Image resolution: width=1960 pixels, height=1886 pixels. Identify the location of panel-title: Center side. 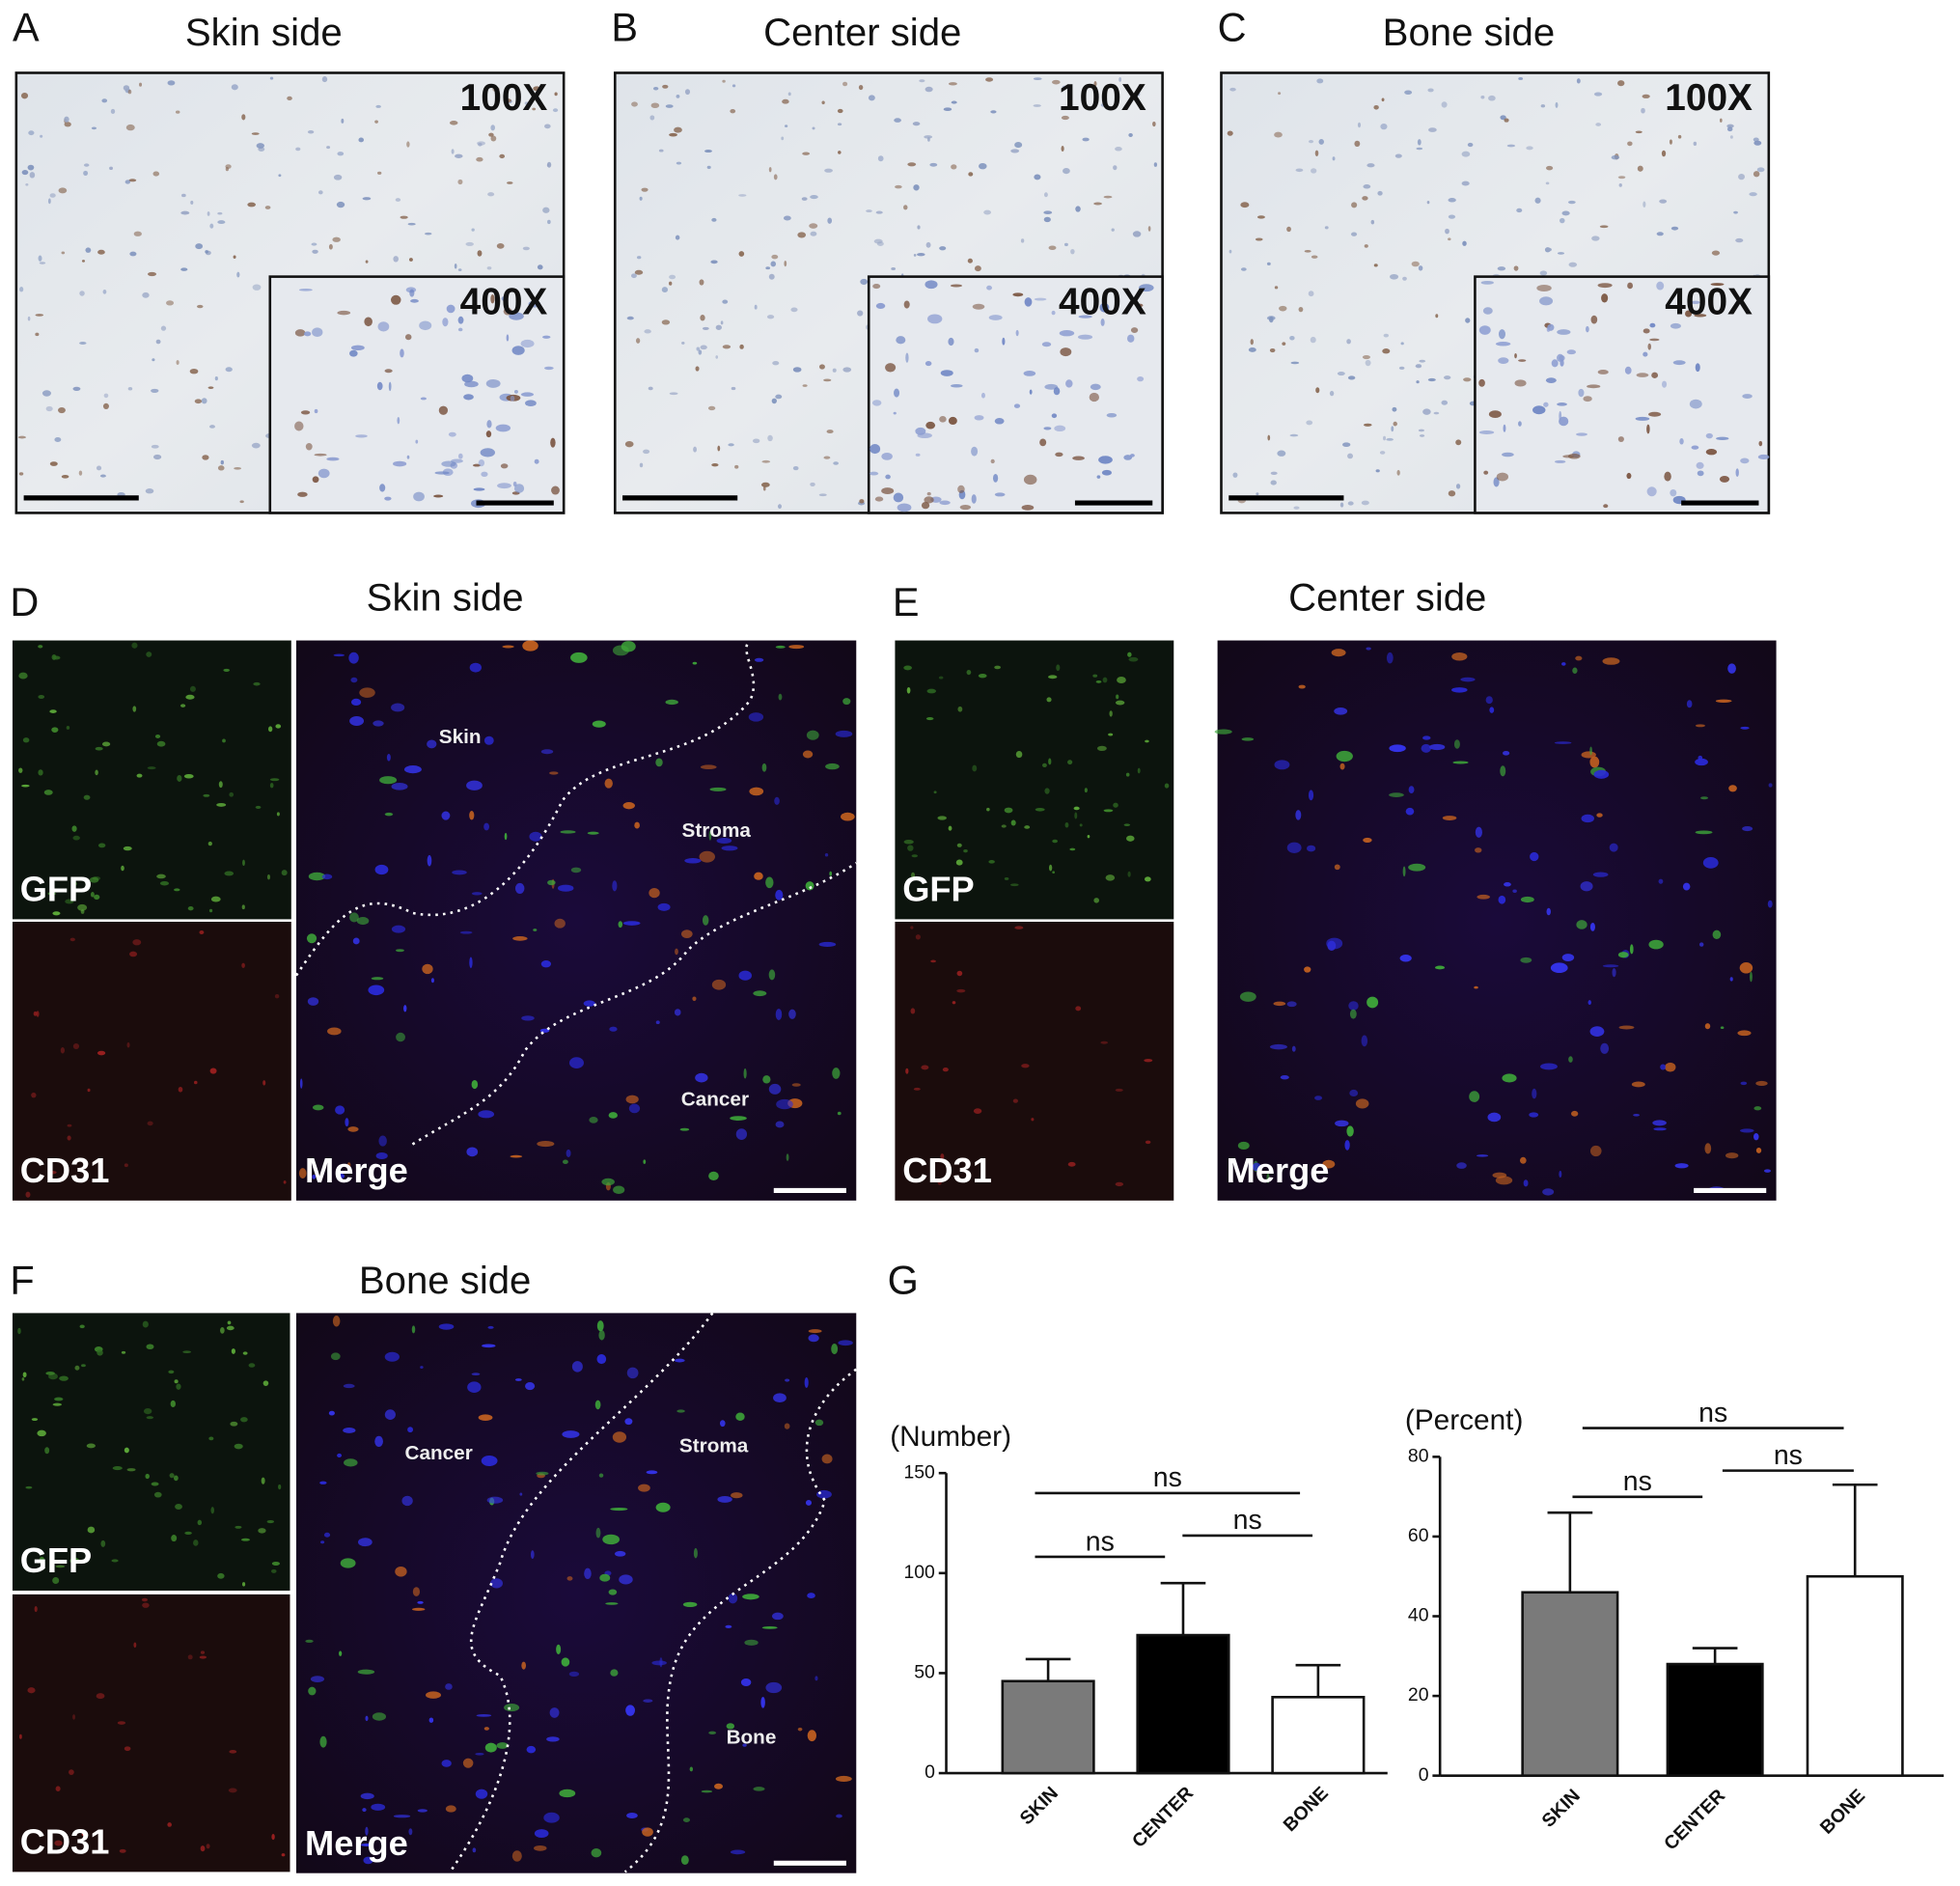
(1387, 598).